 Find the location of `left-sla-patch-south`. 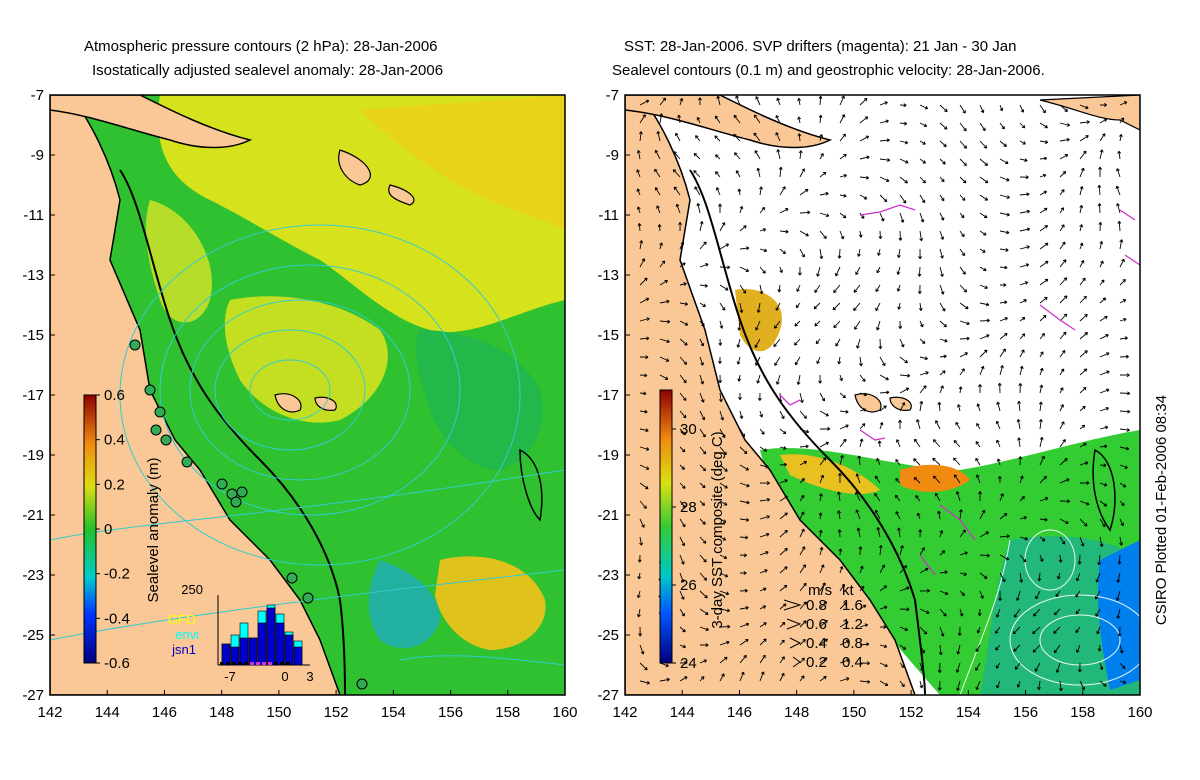

left-sla-patch-south is located at coordinates (490, 603).